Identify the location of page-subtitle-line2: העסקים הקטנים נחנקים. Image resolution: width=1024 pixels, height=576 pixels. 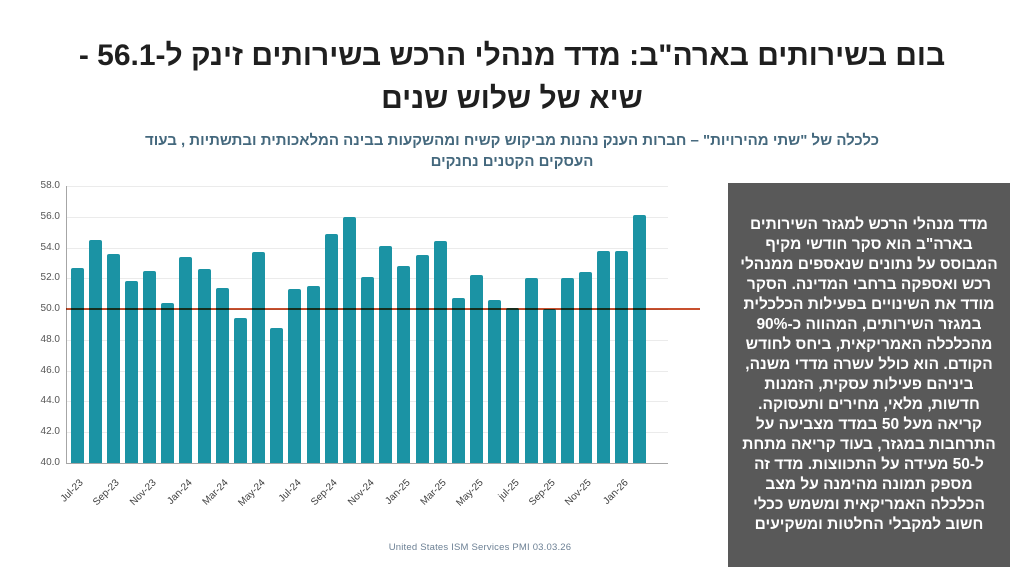
(512, 162).